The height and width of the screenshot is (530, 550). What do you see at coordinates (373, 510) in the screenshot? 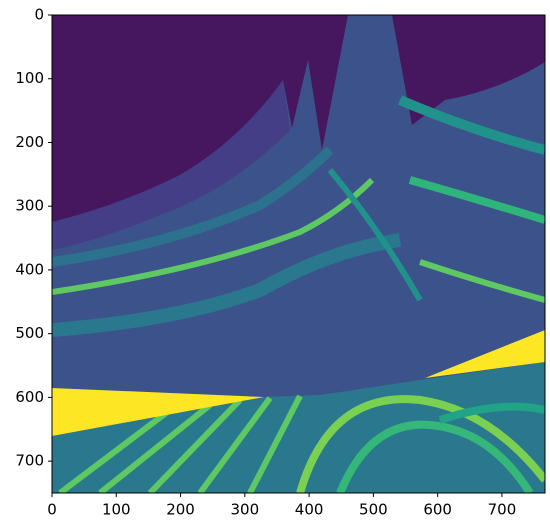
I see `x-tick-label: 500` at bounding box center [373, 510].